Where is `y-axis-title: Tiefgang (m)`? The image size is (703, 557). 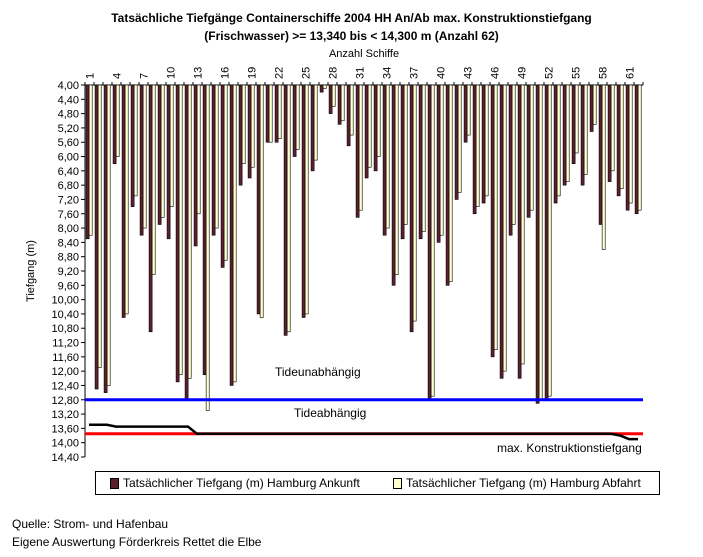 y-axis-title: Tiefgang (m) is located at coordinates (31, 271).